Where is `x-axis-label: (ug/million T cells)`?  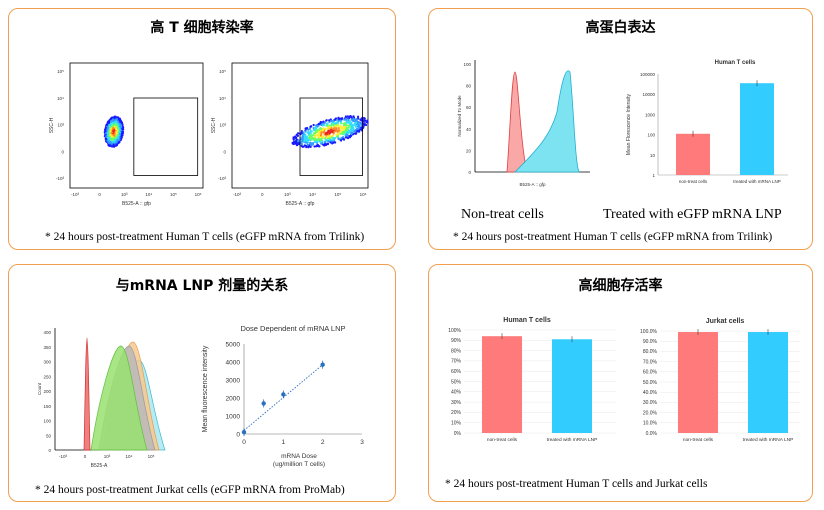 x-axis-label: (ug/million T cells) is located at coordinates (299, 464).